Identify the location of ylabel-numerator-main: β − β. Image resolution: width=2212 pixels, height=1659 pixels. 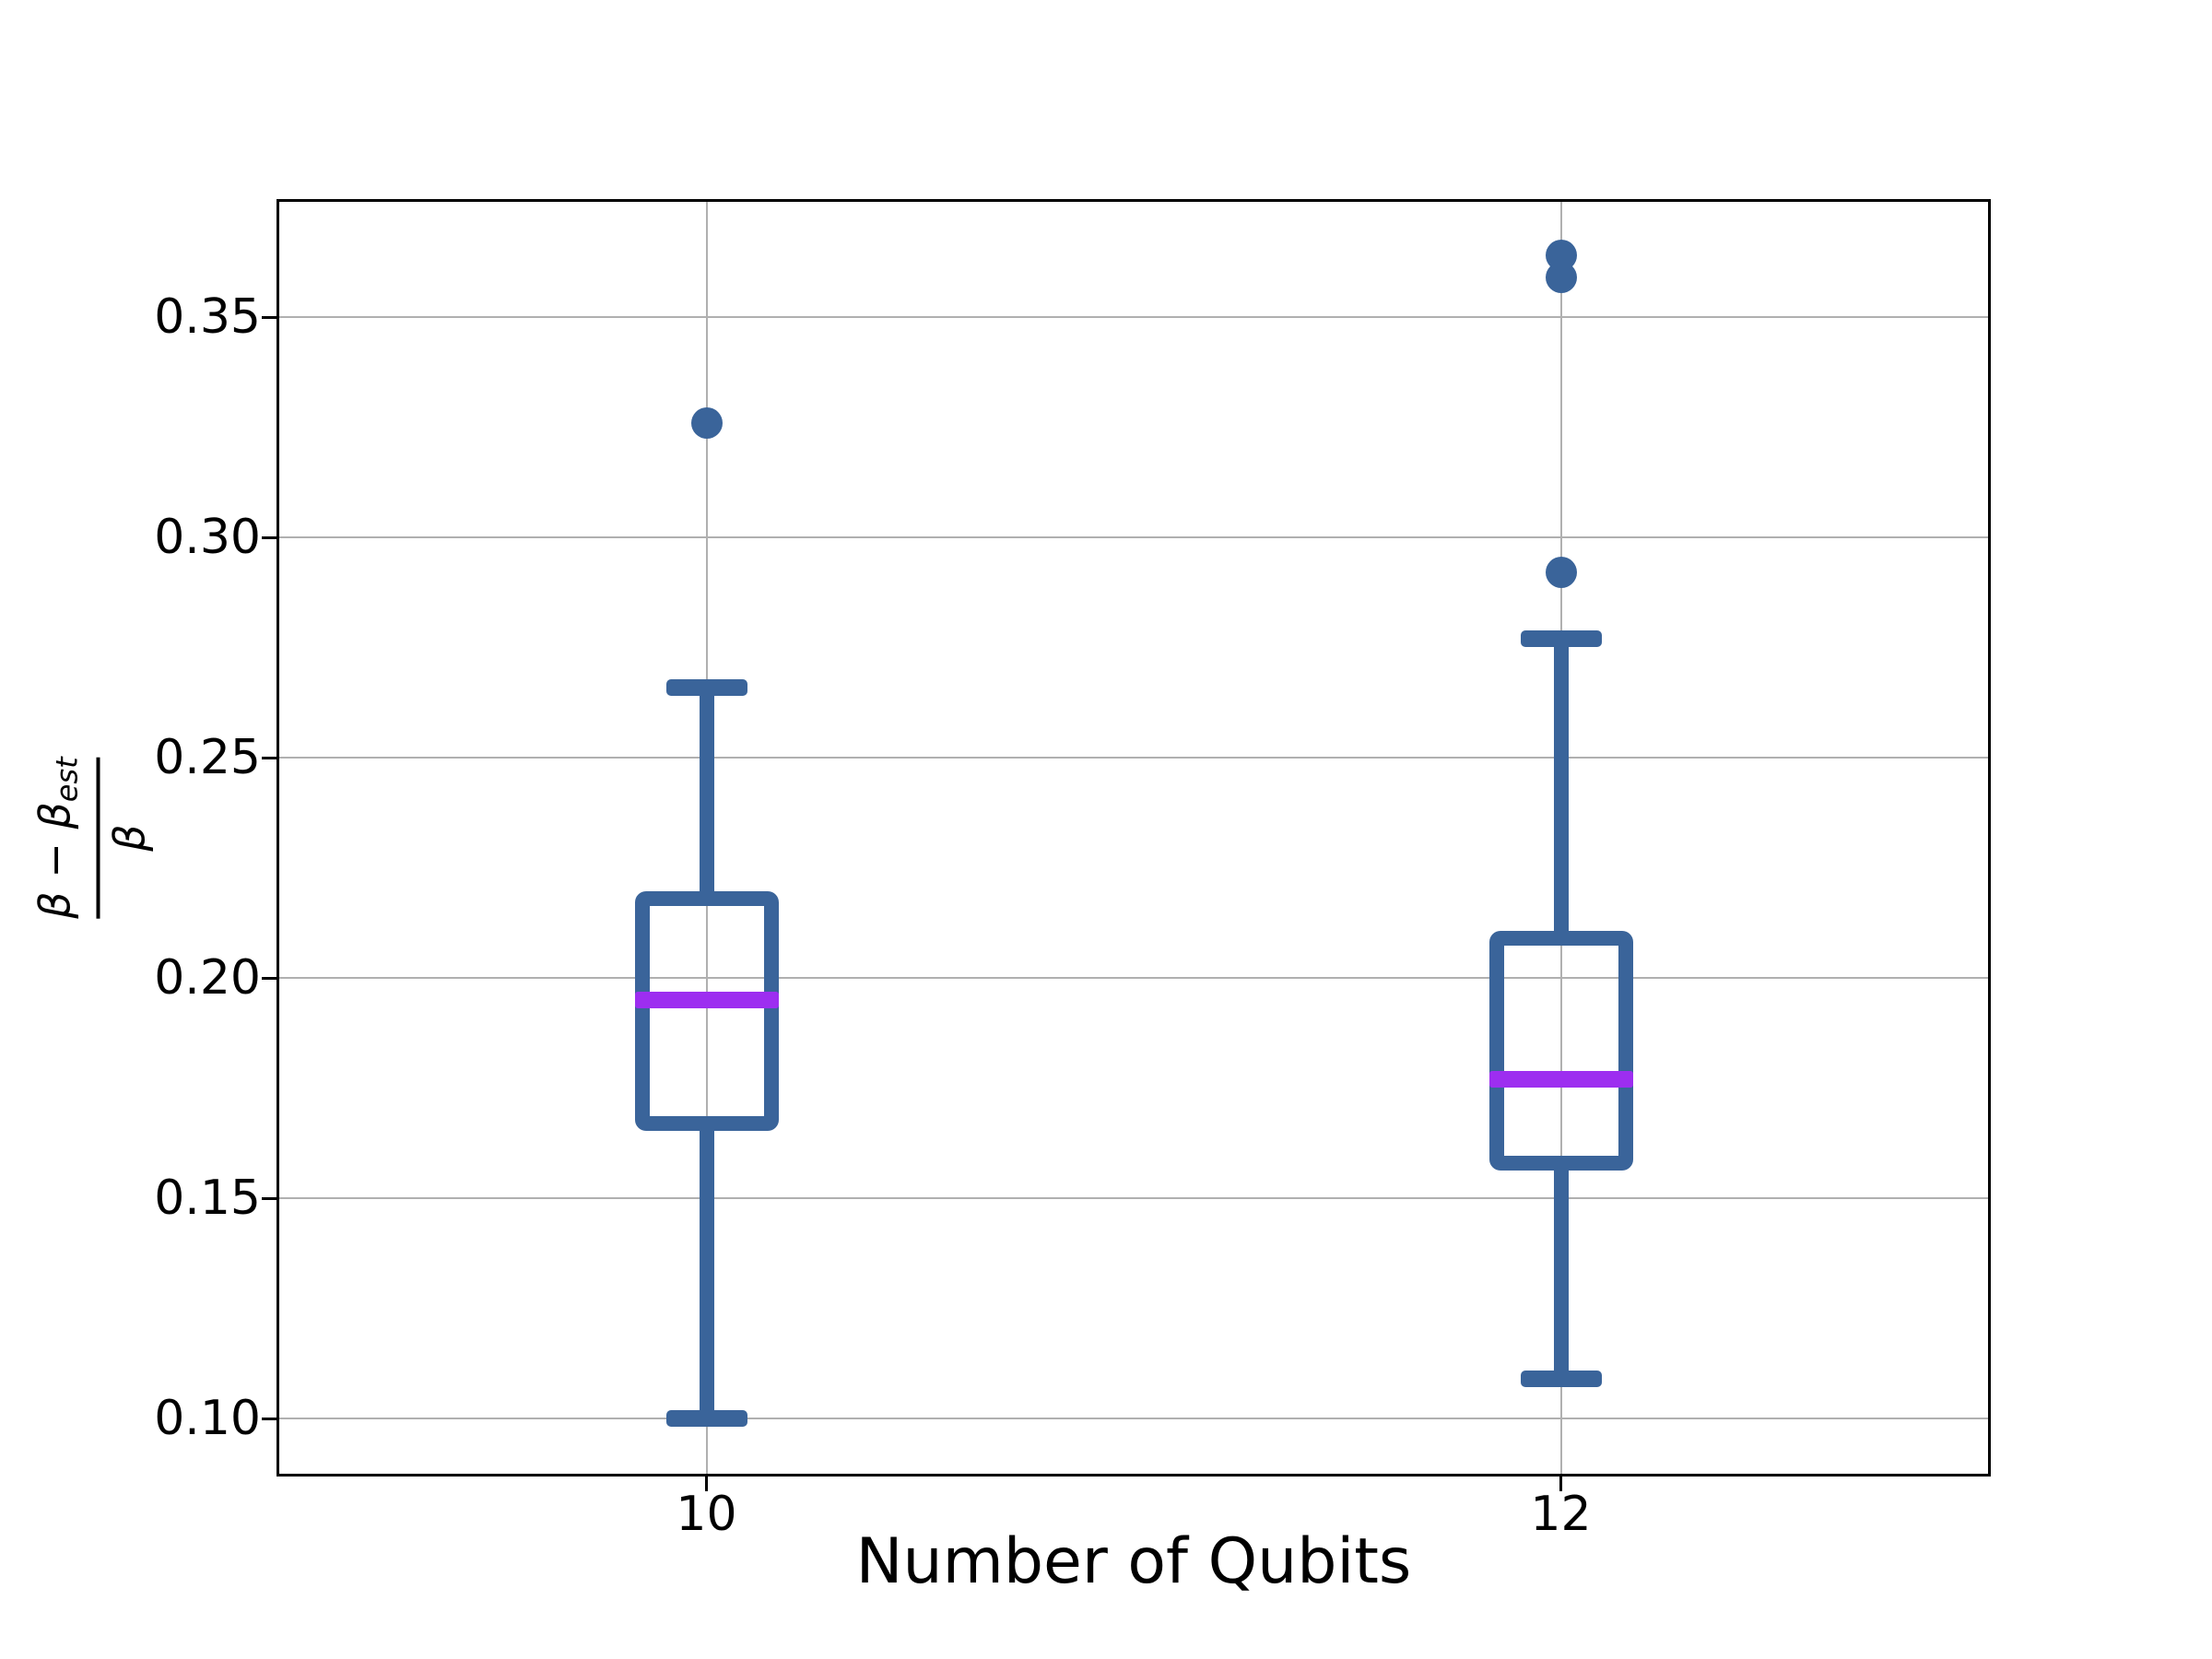
(54, 860).